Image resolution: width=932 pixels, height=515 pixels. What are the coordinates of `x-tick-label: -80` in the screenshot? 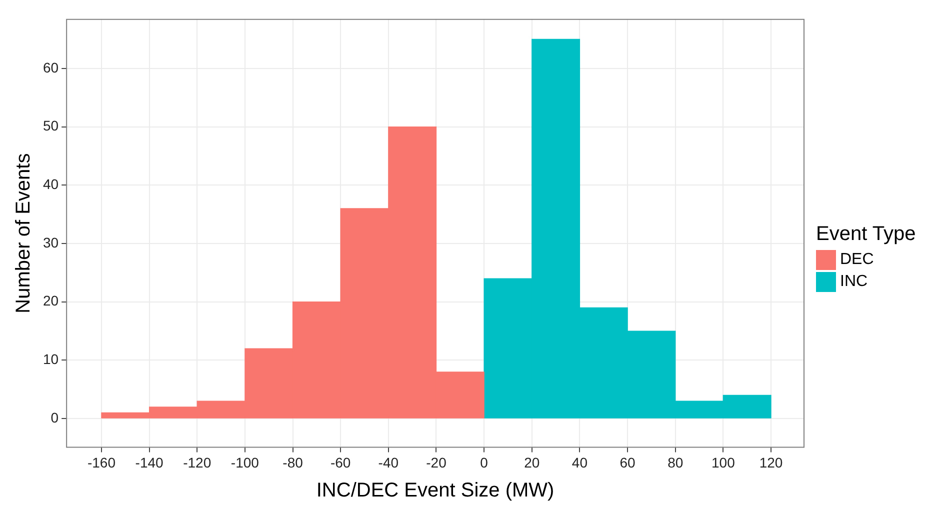 It's located at (293, 462).